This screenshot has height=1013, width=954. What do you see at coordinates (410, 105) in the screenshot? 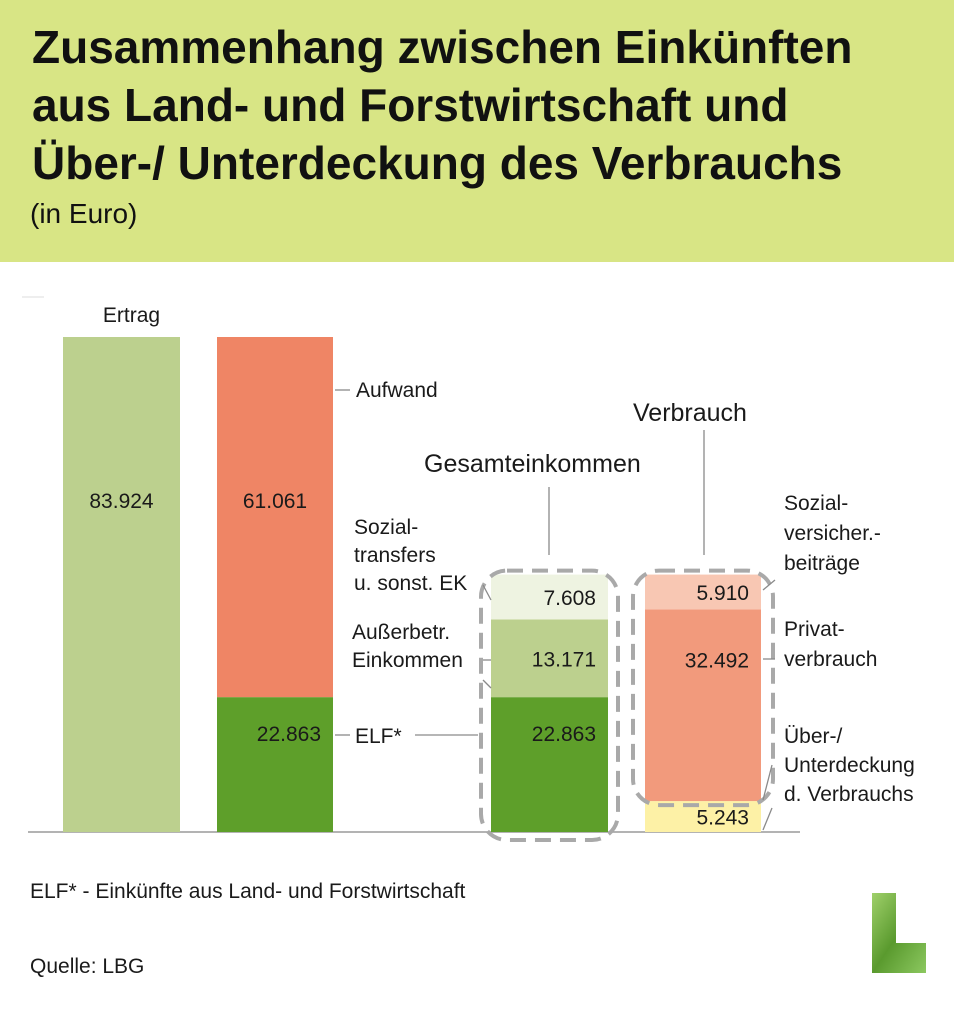
I see `chart-title-line-2: aus Land- und Forstwirtschaft und` at bounding box center [410, 105].